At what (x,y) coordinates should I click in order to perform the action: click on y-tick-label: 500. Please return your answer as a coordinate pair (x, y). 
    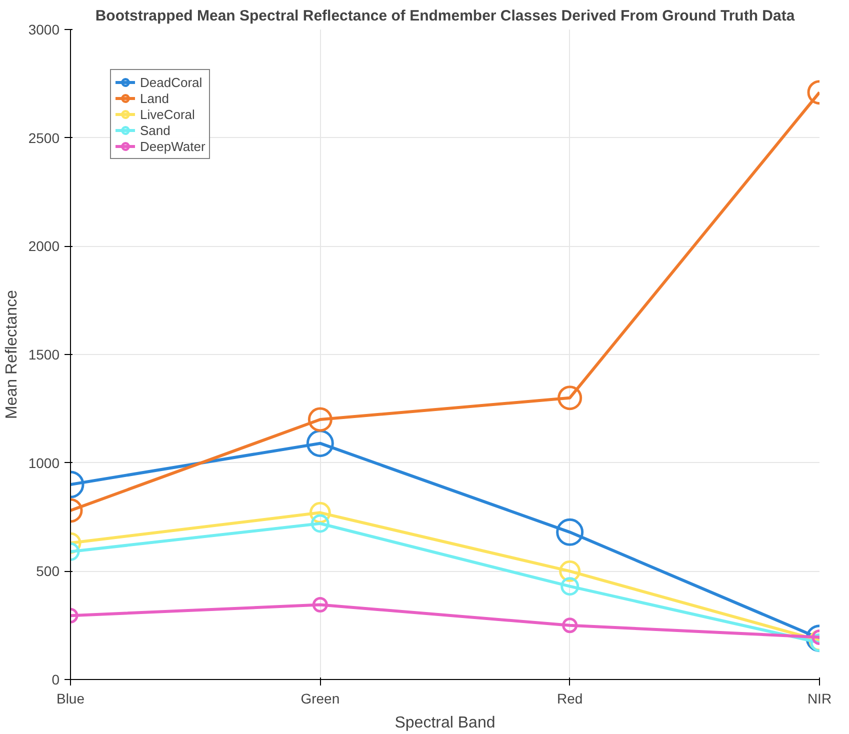
    Looking at the image, I should click on (48, 571).